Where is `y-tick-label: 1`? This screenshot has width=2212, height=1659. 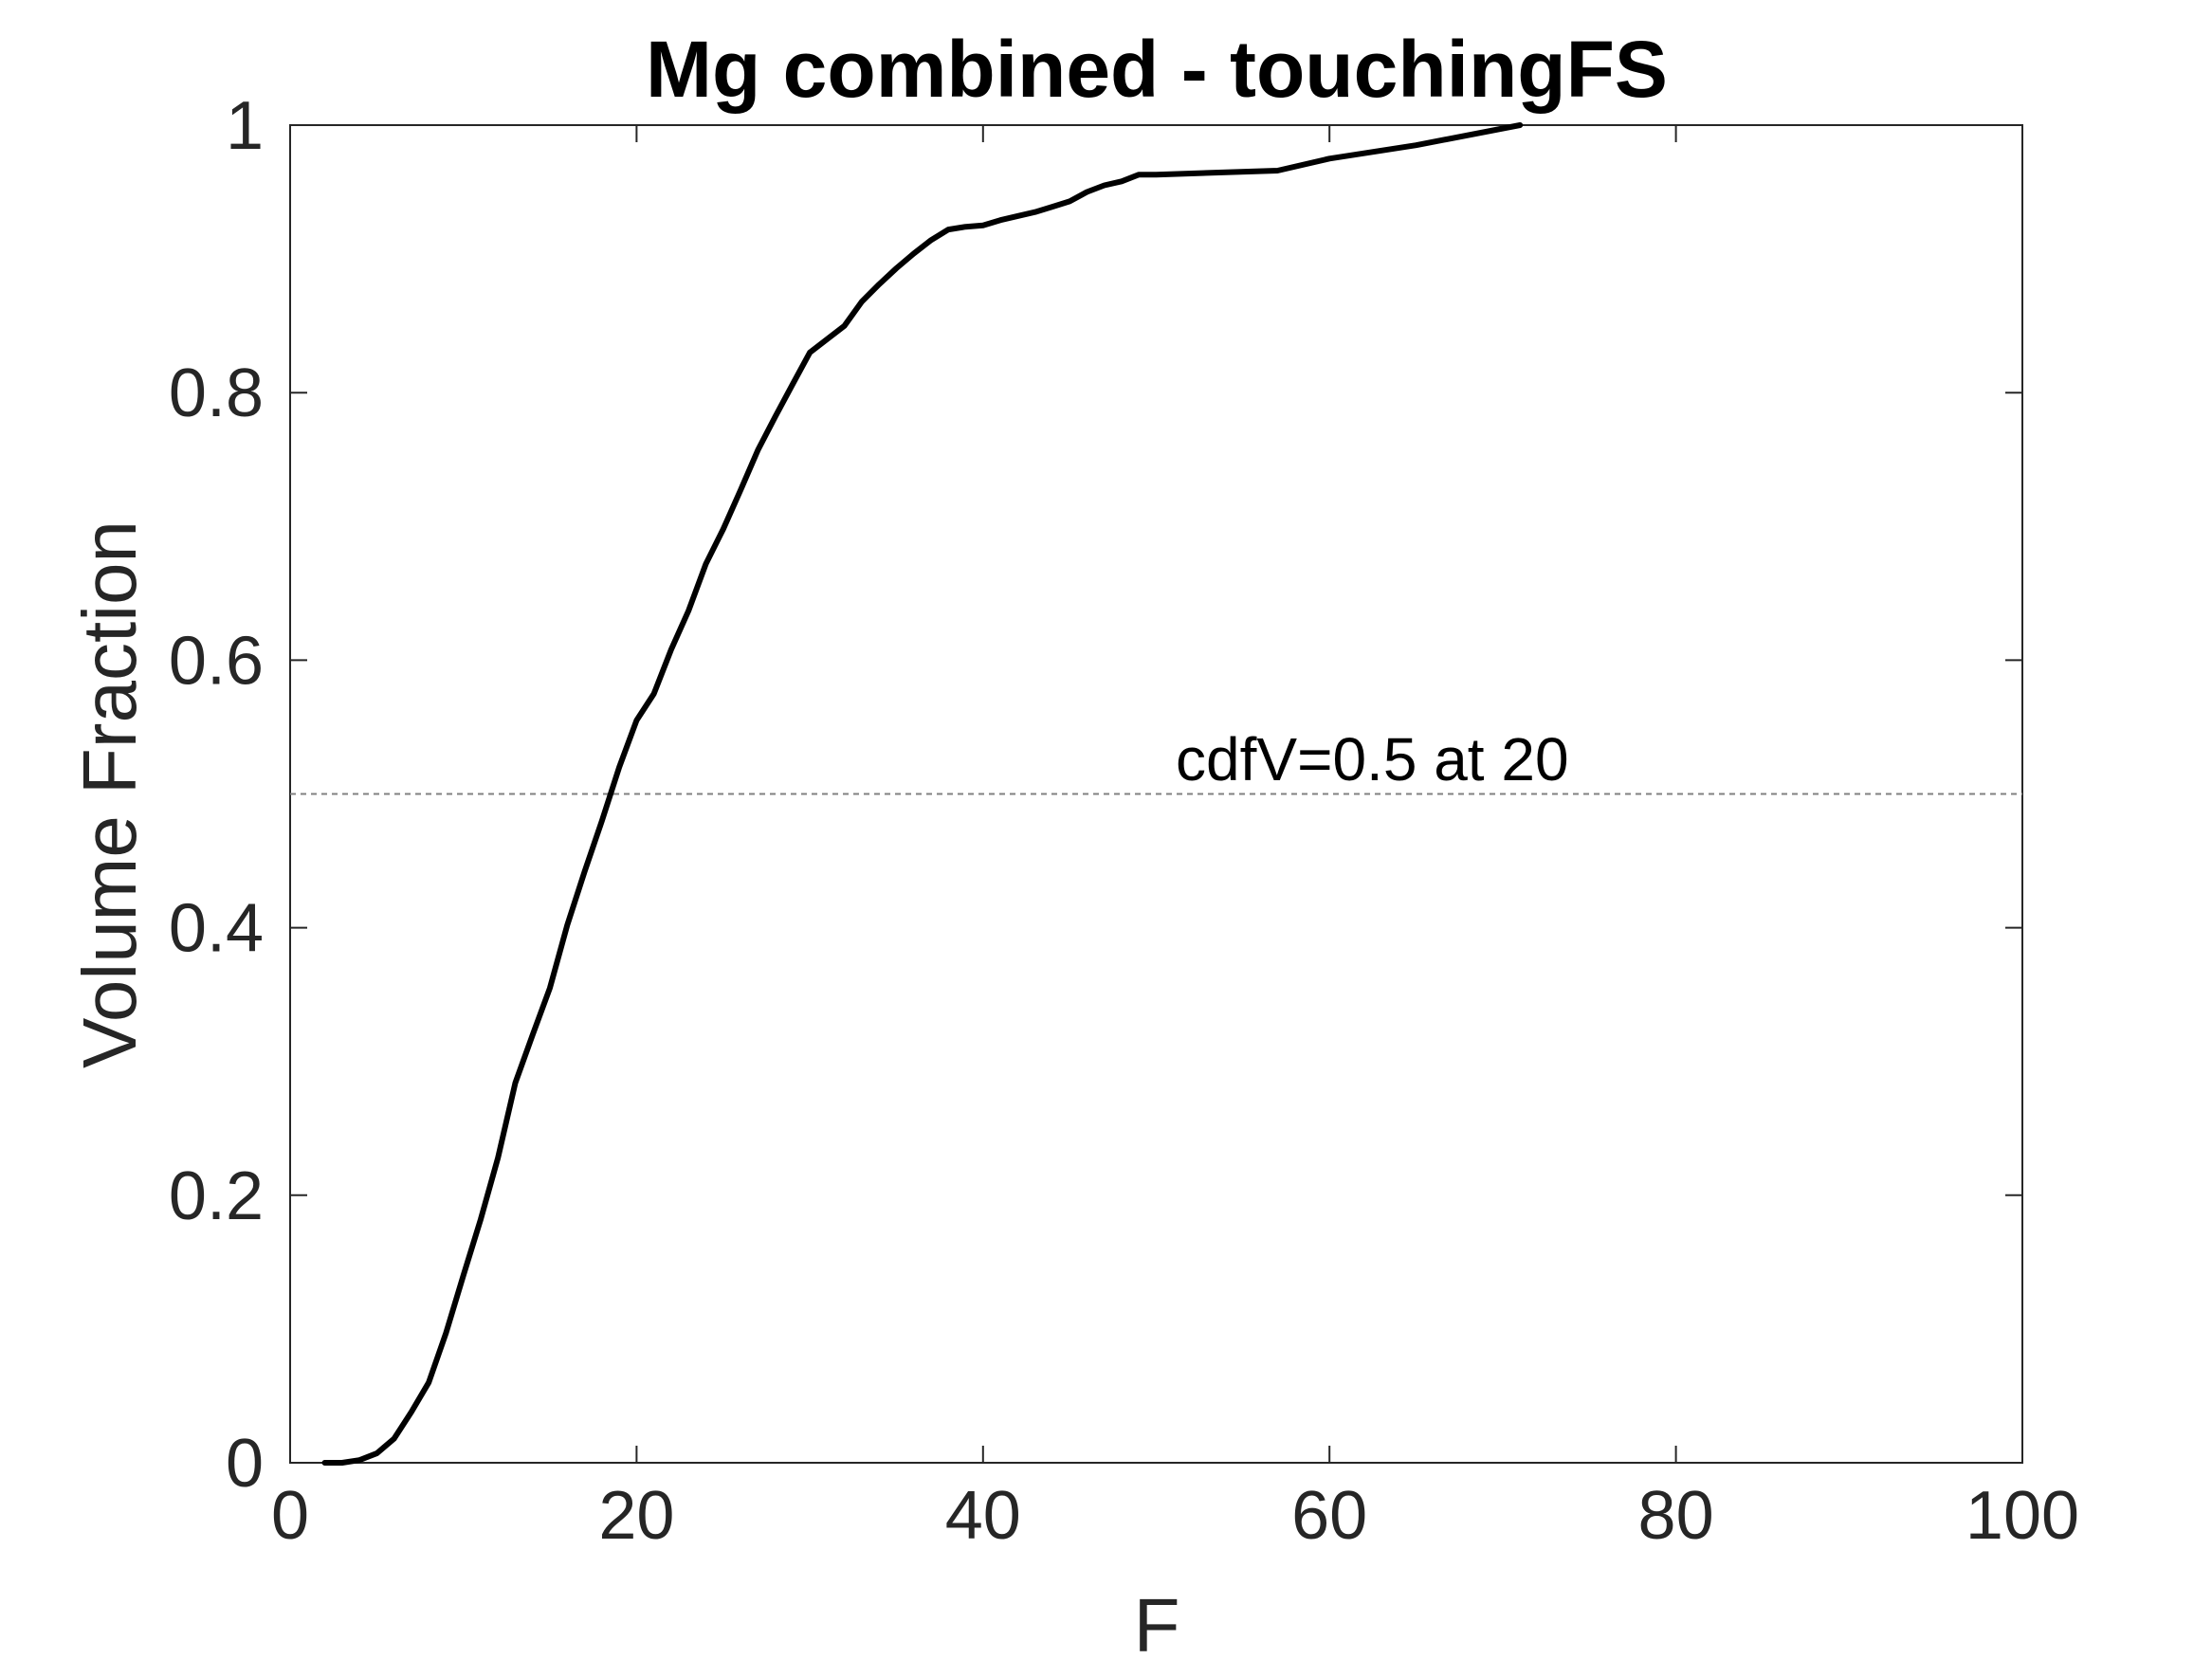 y-tick-label: 1 is located at coordinates (245, 126).